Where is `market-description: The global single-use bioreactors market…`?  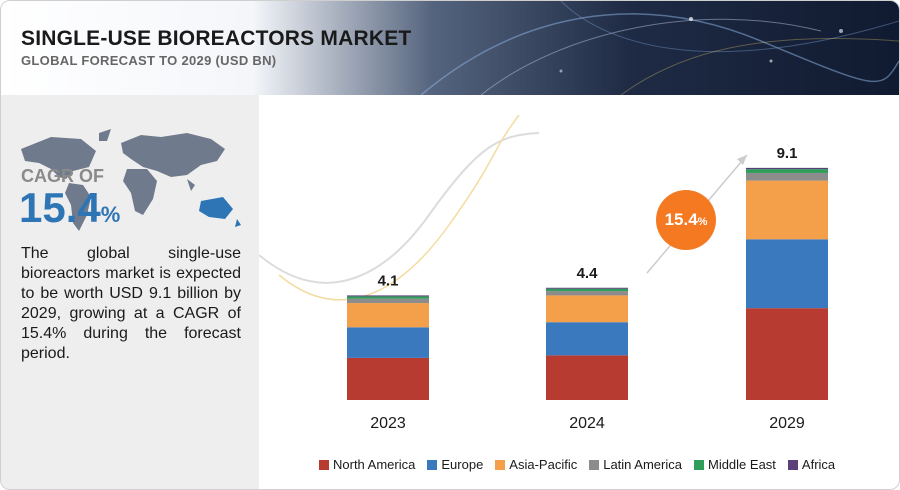
market-description: The global single-use bioreactors market… is located at coordinates (131, 303).